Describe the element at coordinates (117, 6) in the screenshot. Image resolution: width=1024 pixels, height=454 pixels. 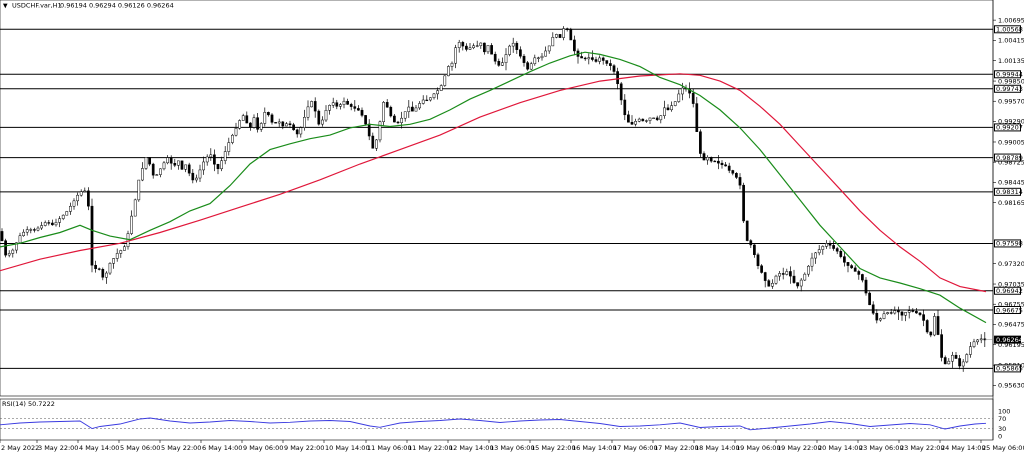
I see `ohlc-values: 0.96194 0.96294 0.96126 0.96264` at that location.